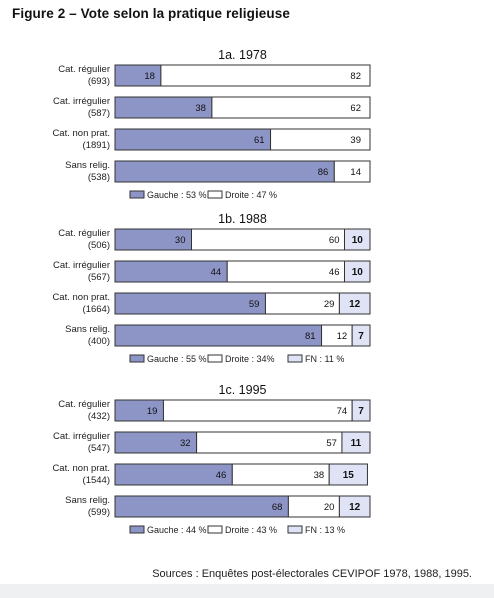 This screenshot has height=598, width=494. Describe the element at coordinates (99, 113) in the screenshot. I see `category-count: (587)` at that location.